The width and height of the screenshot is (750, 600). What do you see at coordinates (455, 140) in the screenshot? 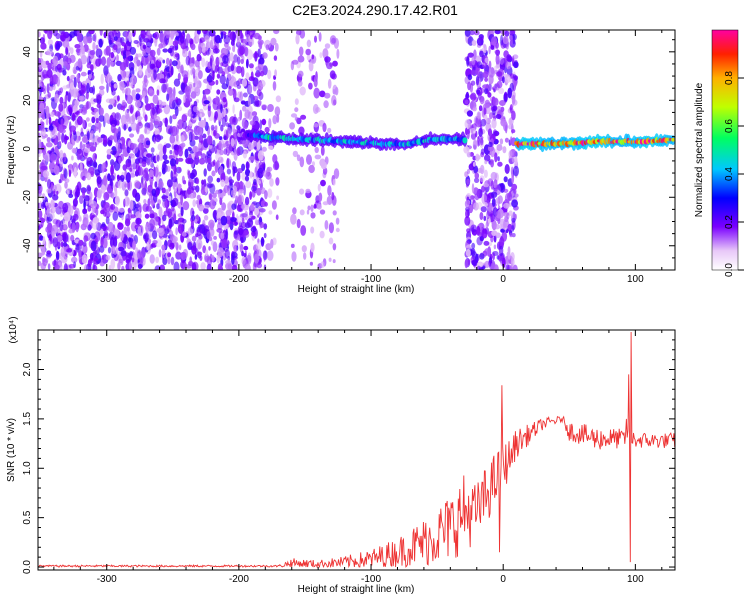
I see `signal-band` at bounding box center [455, 140].